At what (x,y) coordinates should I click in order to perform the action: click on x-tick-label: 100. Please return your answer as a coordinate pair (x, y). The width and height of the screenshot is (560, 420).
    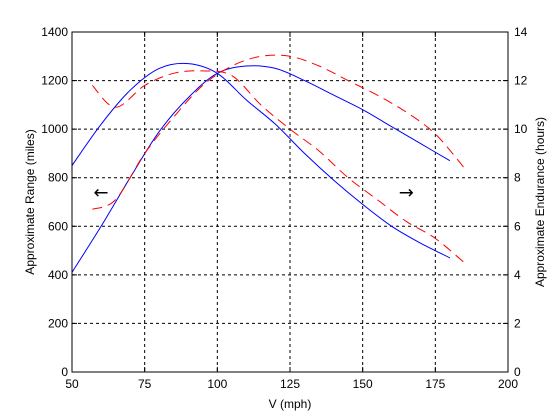
    Looking at the image, I should click on (217, 384).